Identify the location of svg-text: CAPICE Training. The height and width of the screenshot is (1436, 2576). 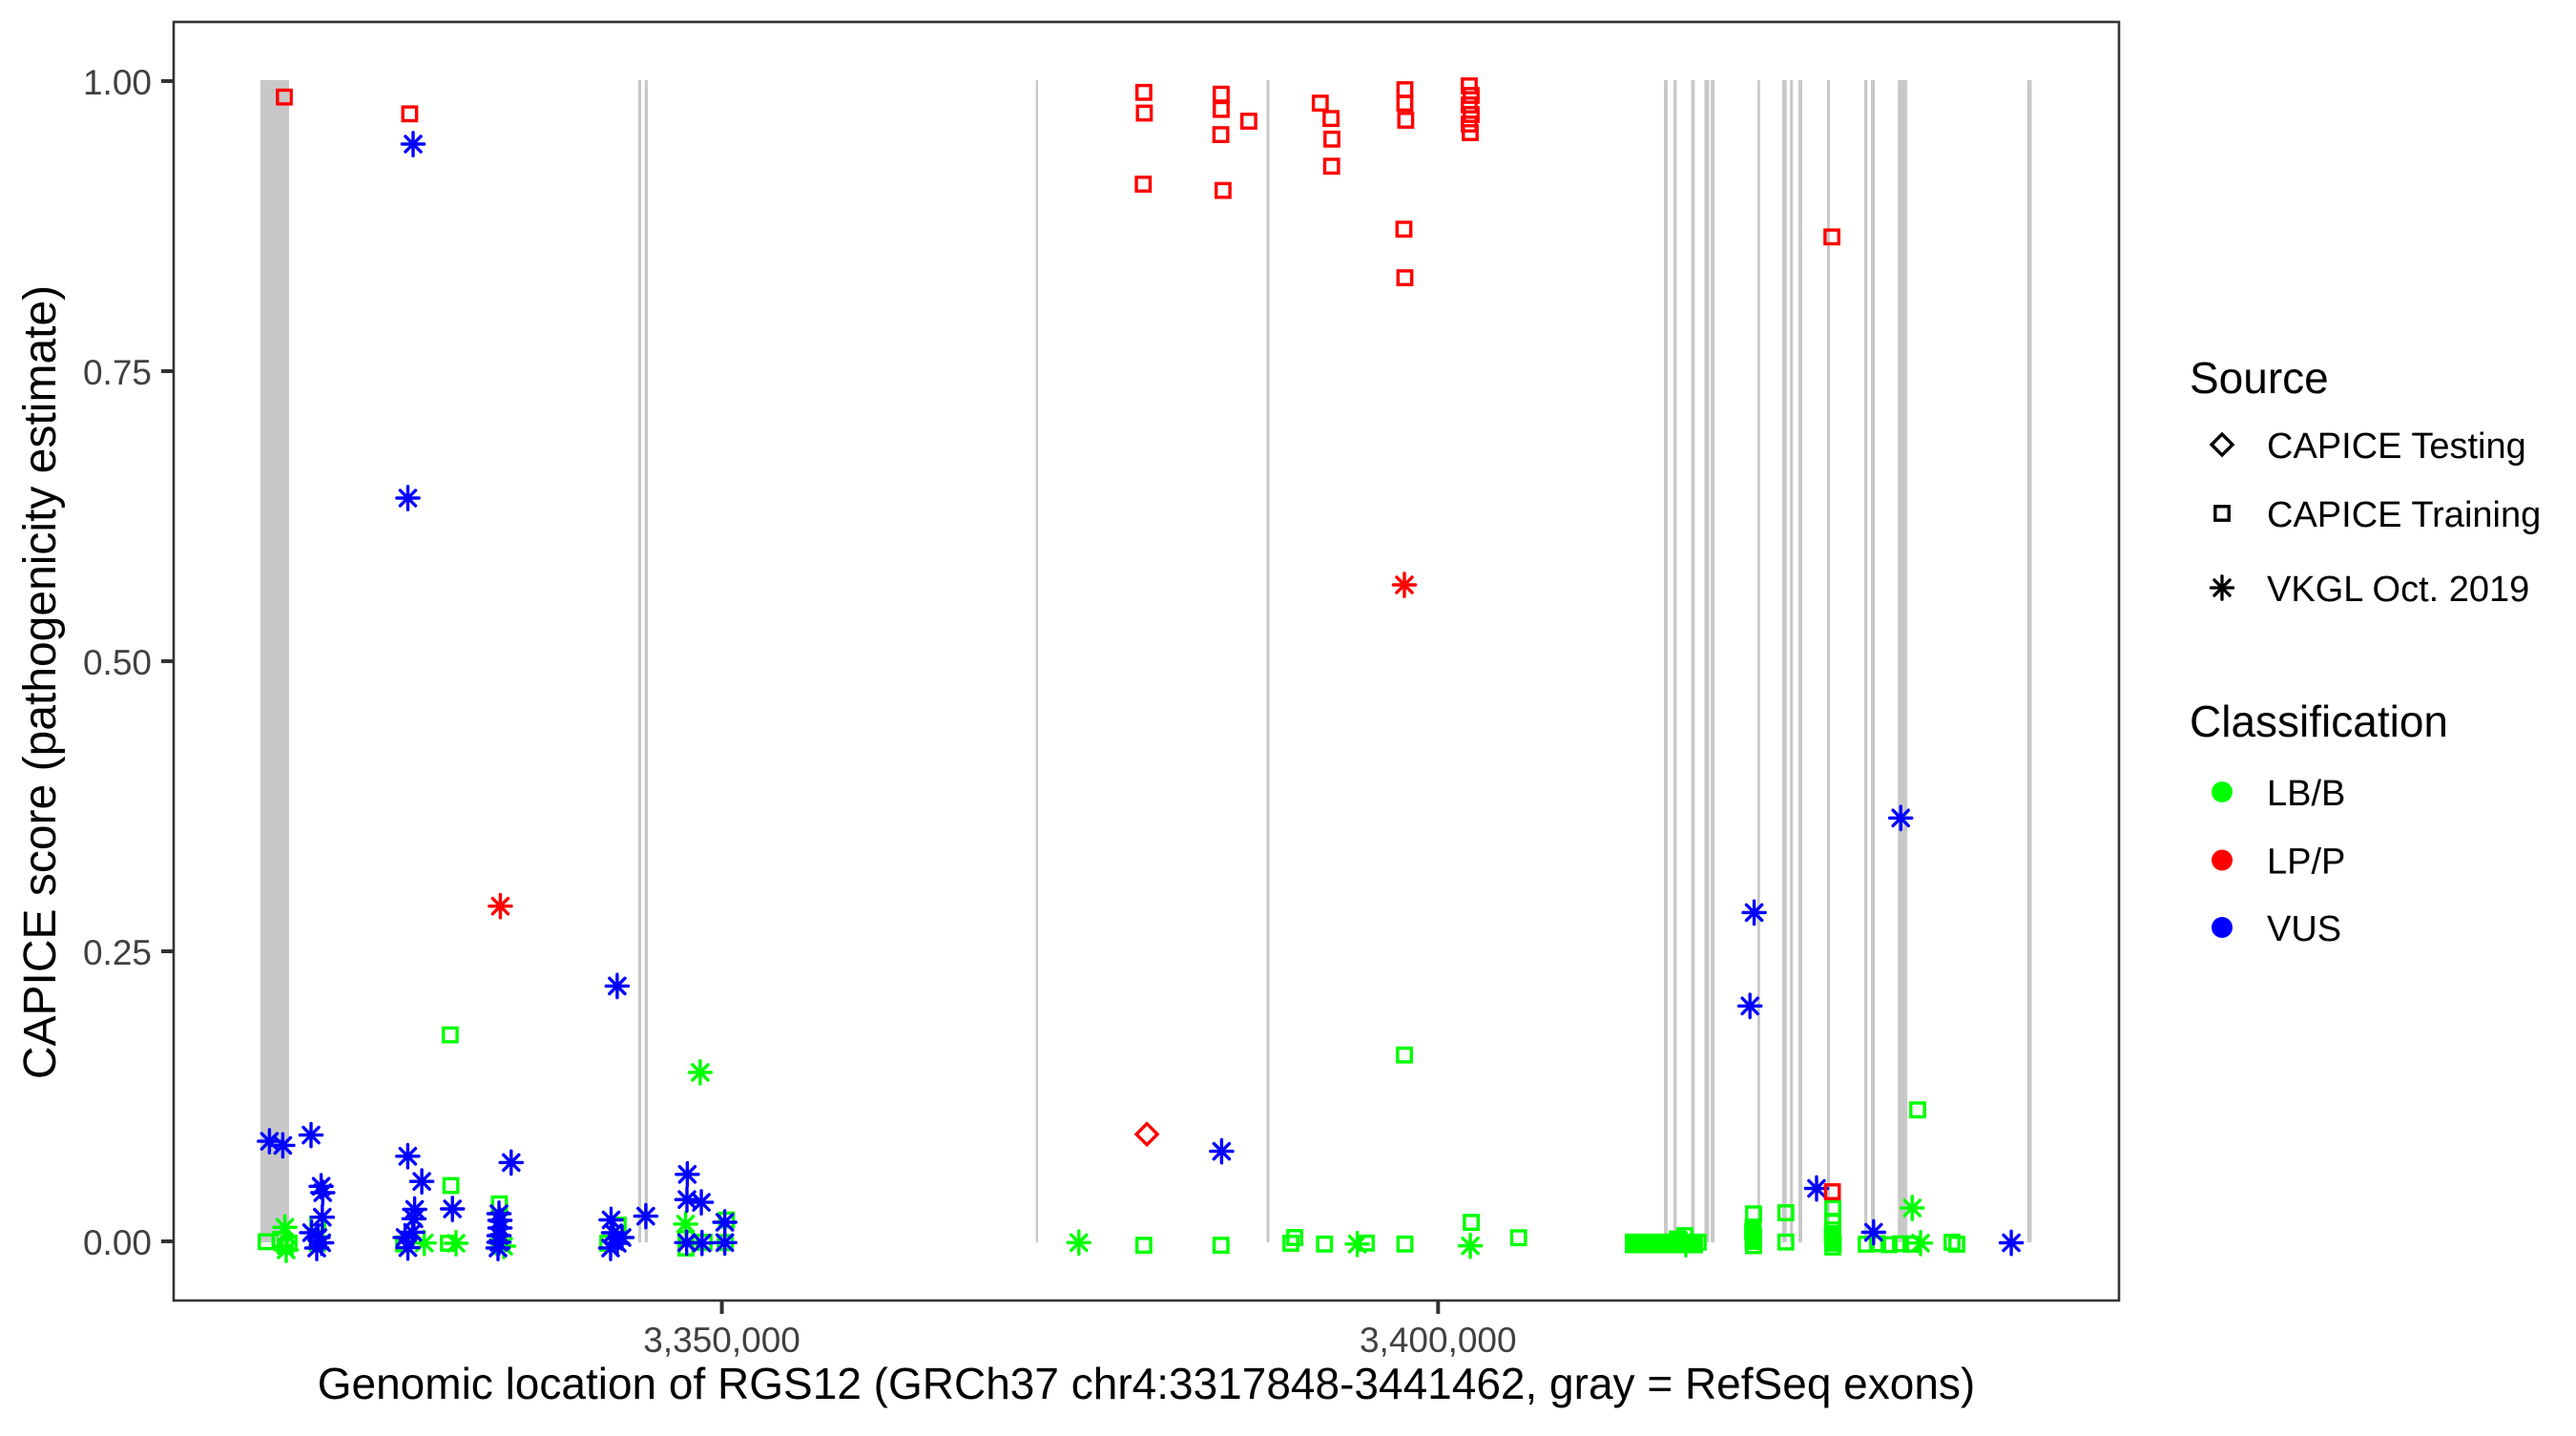
(2404, 515).